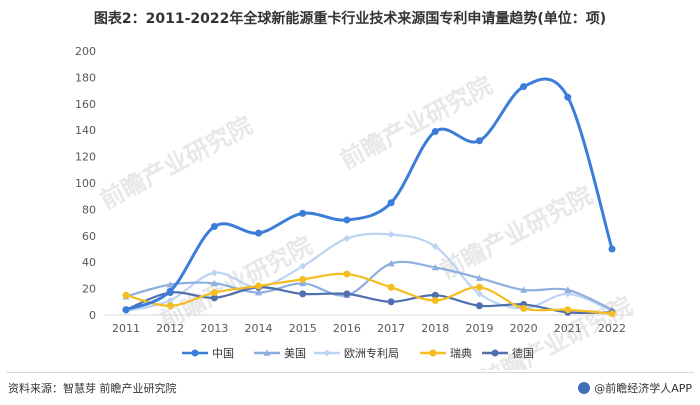 This screenshot has width=700, height=405. What do you see at coordinates (612, 328) in the screenshot?
I see `x-tick-label: 2022` at bounding box center [612, 328].